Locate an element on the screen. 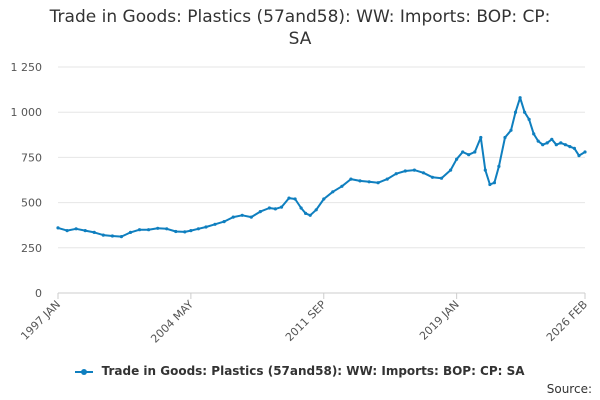 This screenshot has width=600, height=400. x-tick-label: 2011 SEP is located at coordinates (306, 321).